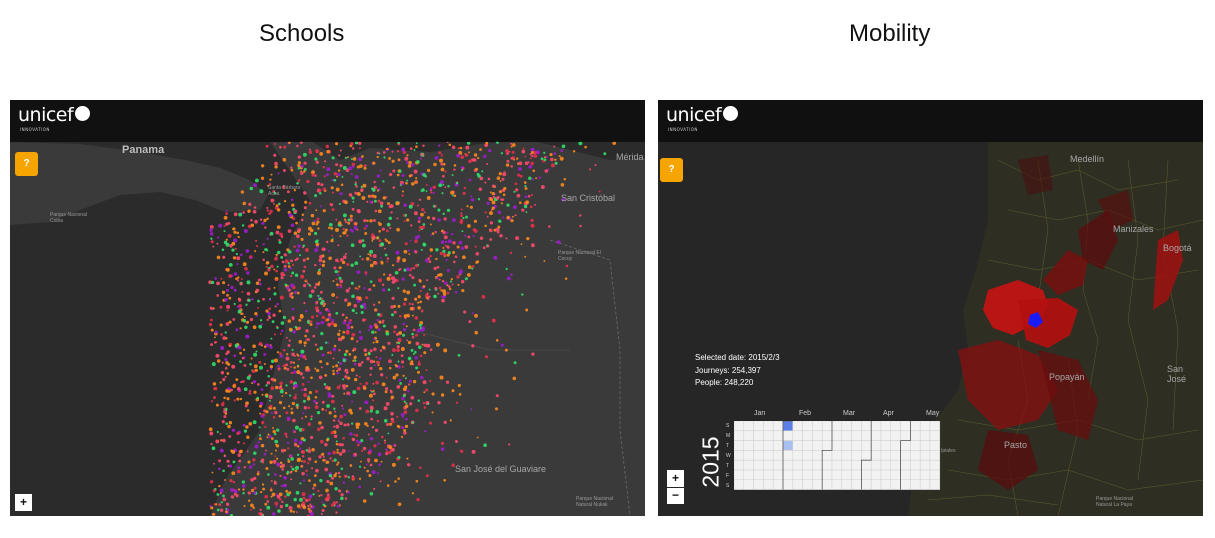 This screenshot has width=1215, height=538. I want to click on calendar-heatmap, so click(839, 457).